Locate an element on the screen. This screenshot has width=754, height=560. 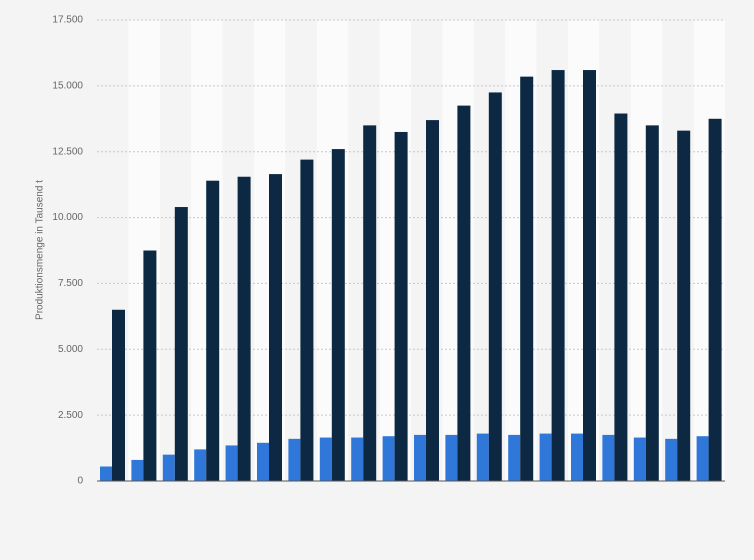
y-tick-label: 15.000 is located at coordinates (67, 85).